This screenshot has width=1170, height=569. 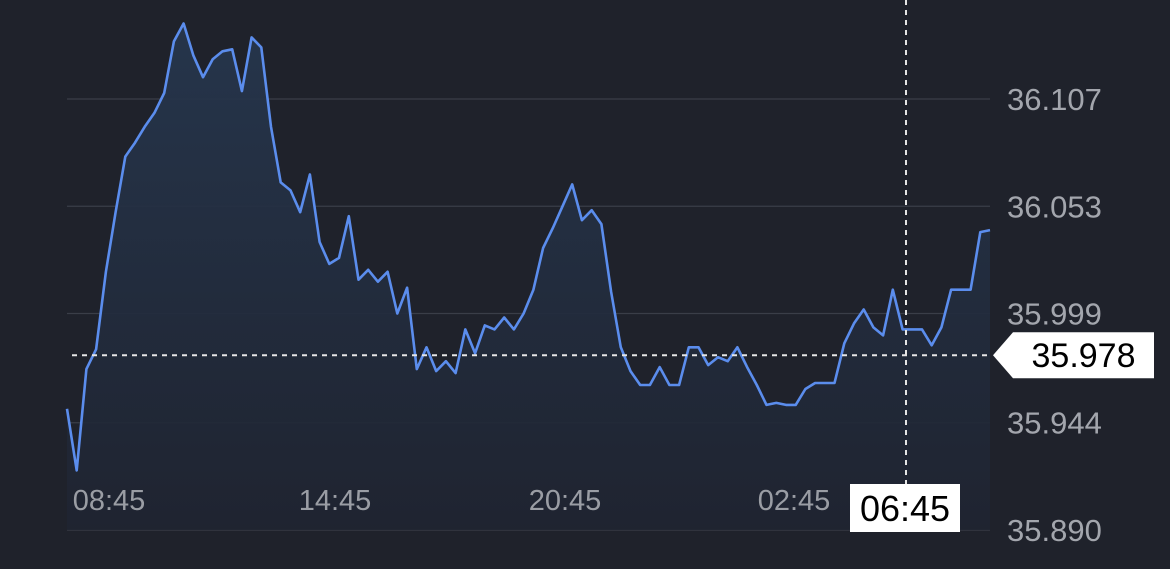 What do you see at coordinates (1084, 356) in the screenshot?
I see `current-price-value: 35.978` at bounding box center [1084, 356].